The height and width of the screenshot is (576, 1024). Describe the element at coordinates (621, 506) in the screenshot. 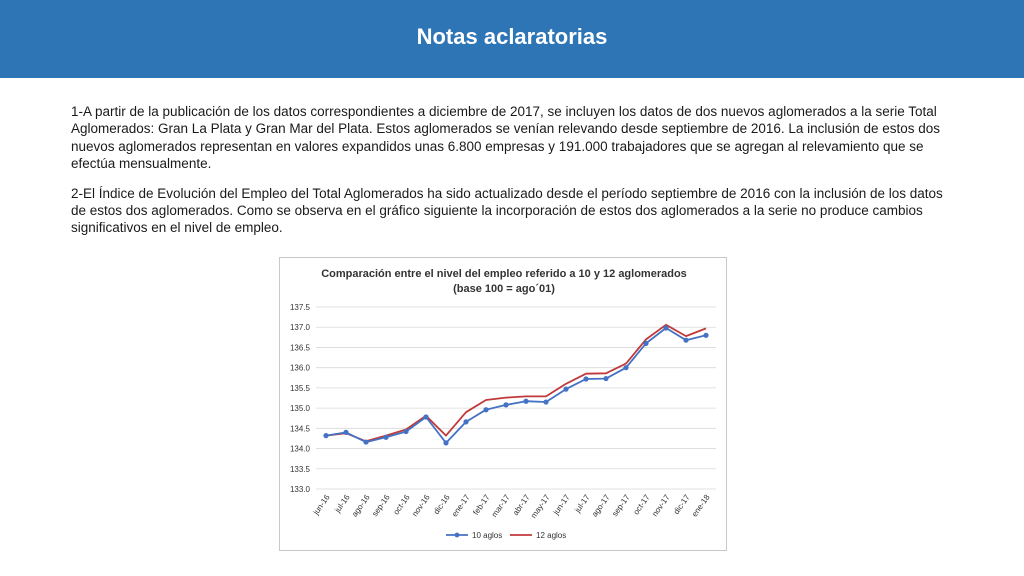

I see `x-tick-label: sep-17` at that location.